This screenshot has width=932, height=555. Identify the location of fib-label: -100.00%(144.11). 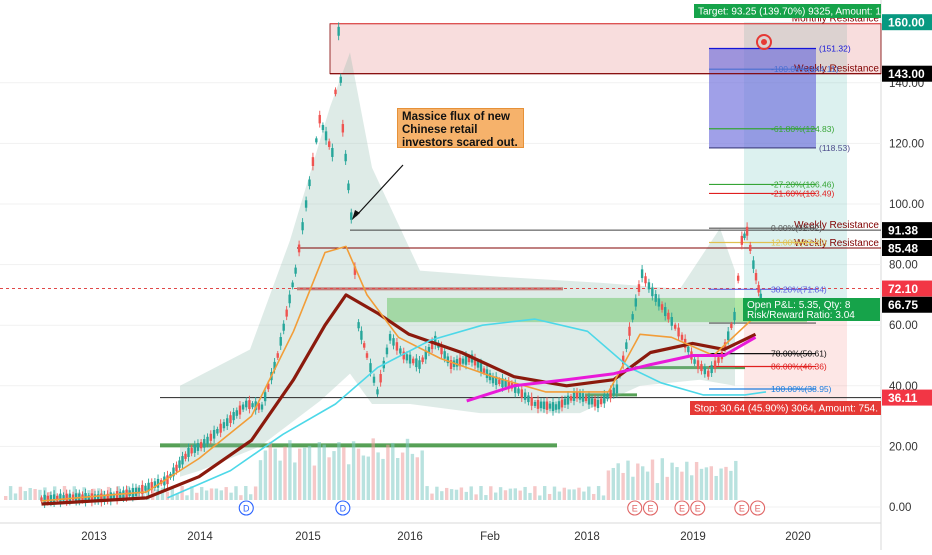
(805, 69).